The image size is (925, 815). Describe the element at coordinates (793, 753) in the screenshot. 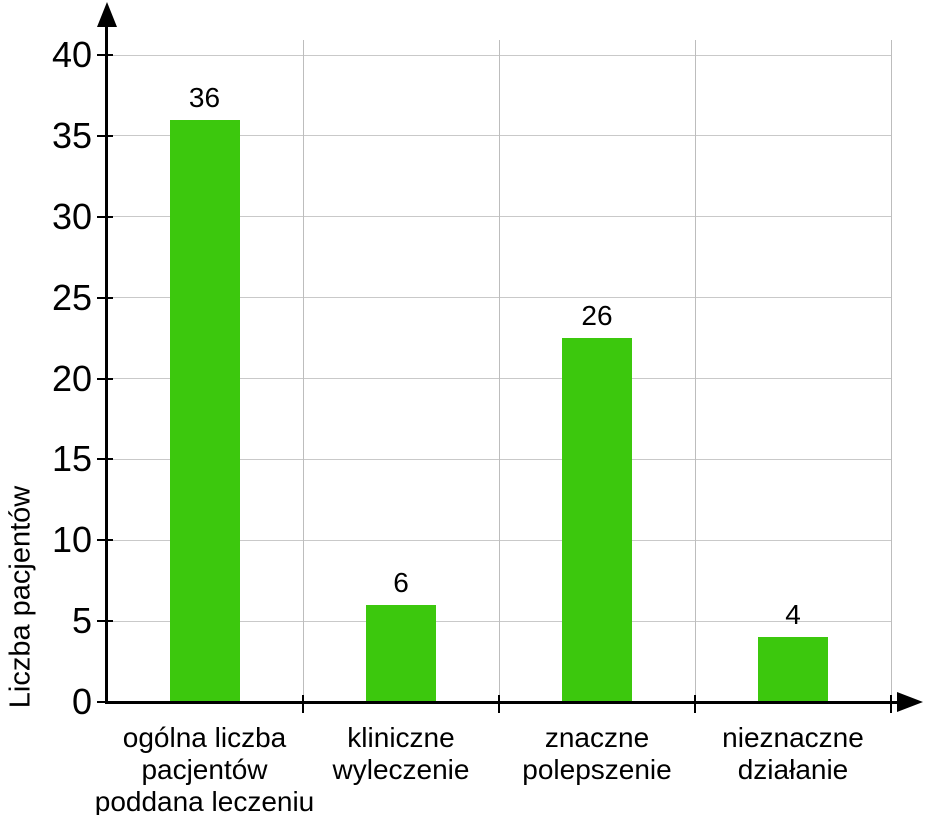

I see `category-label: nieznaczne działanie` at that location.